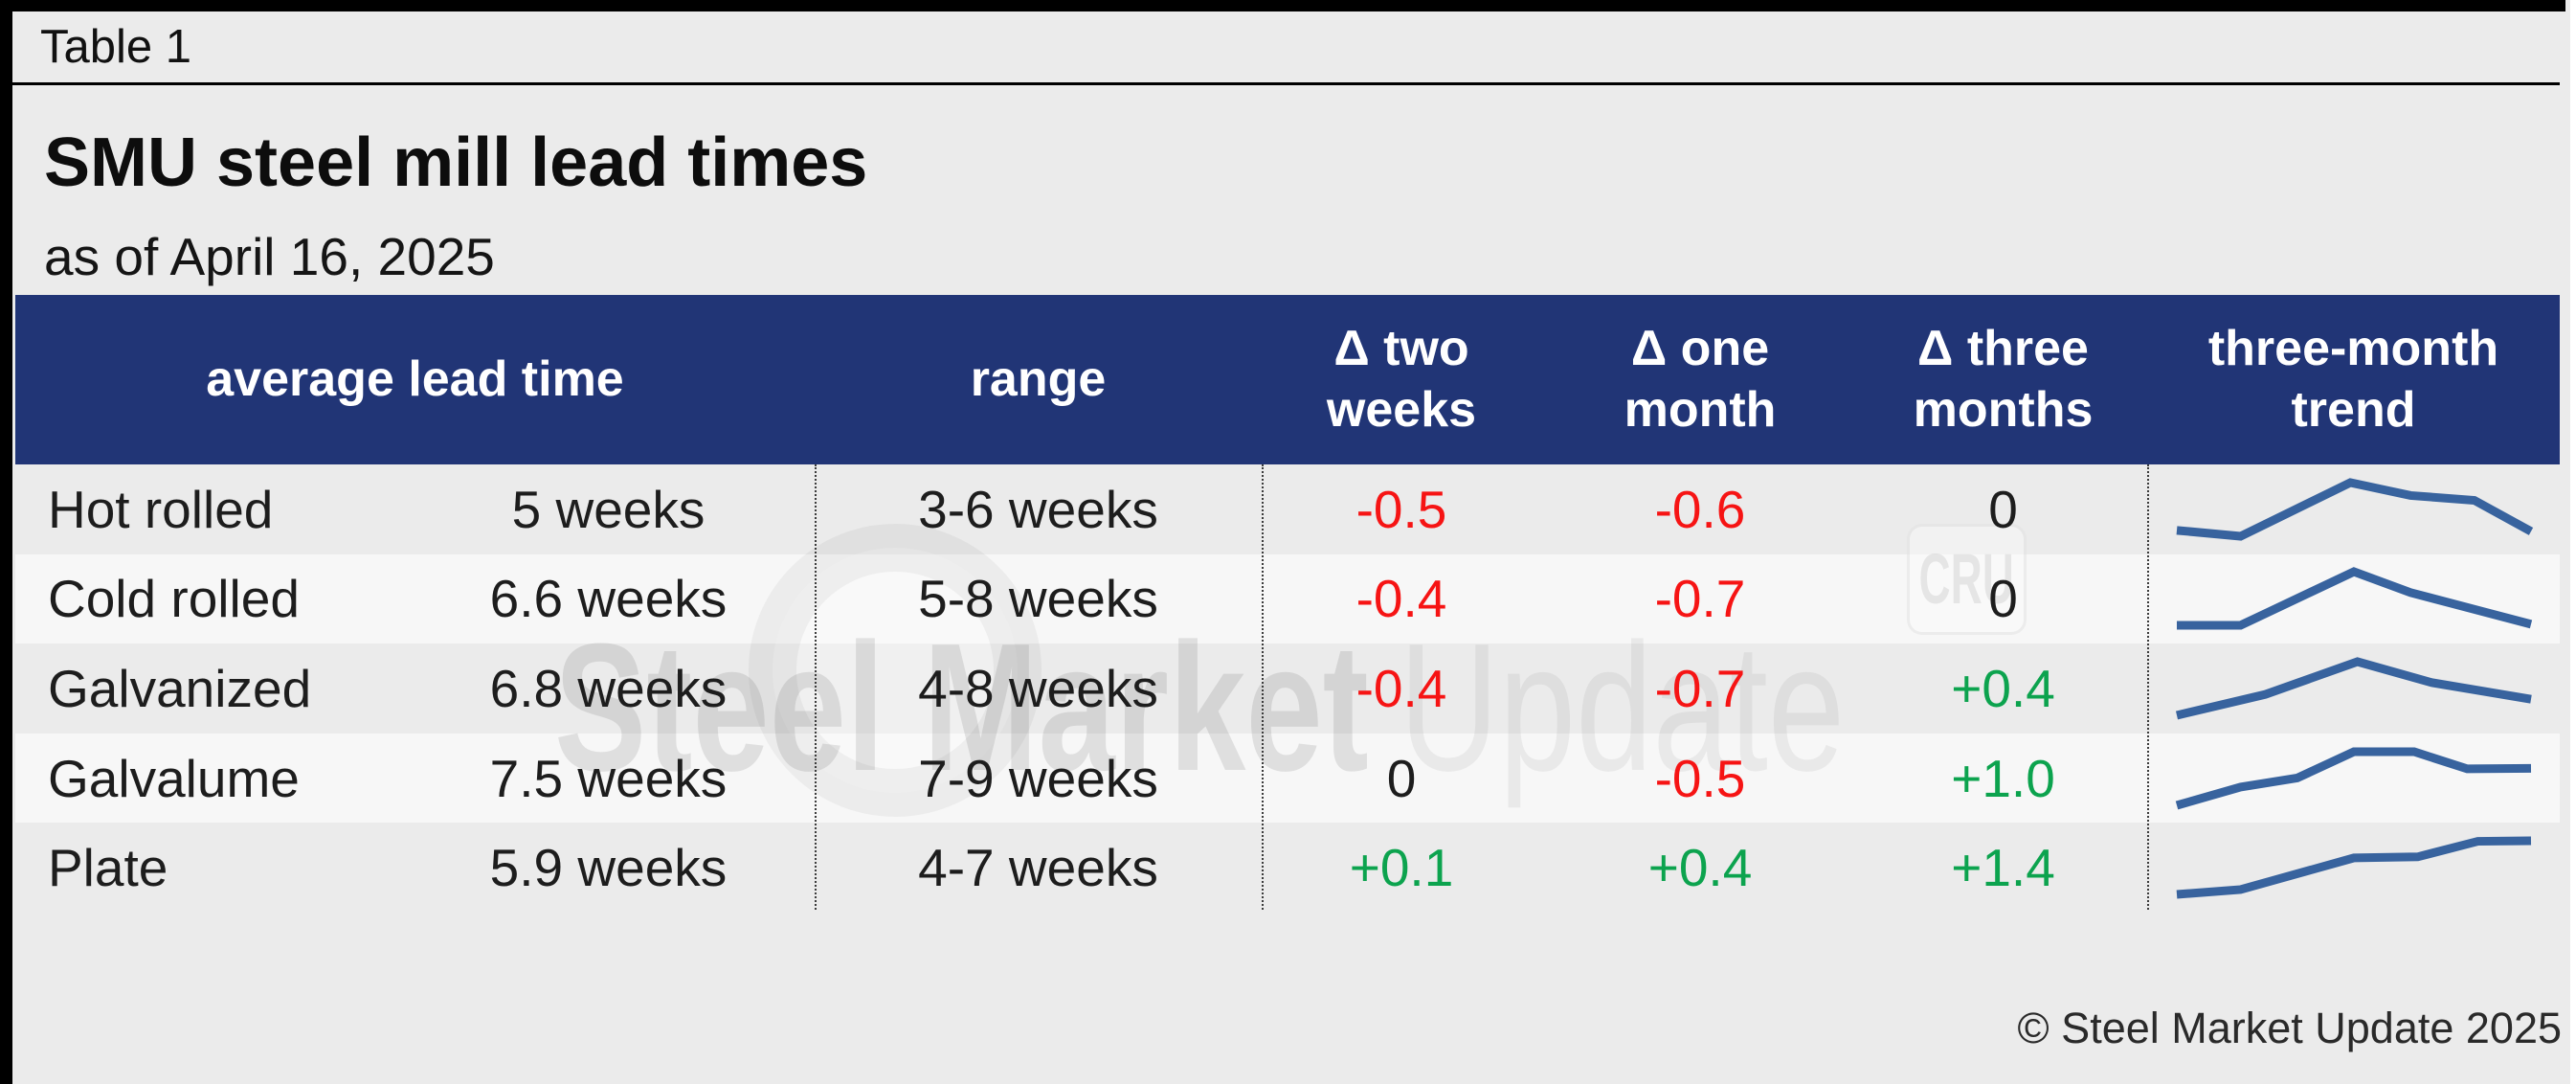 Image resolution: width=2576 pixels, height=1084 pixels. What do you see at coordinates (6, 542) in the screenshot?
I see `left-black-bar` at bounding box center [6, 542].